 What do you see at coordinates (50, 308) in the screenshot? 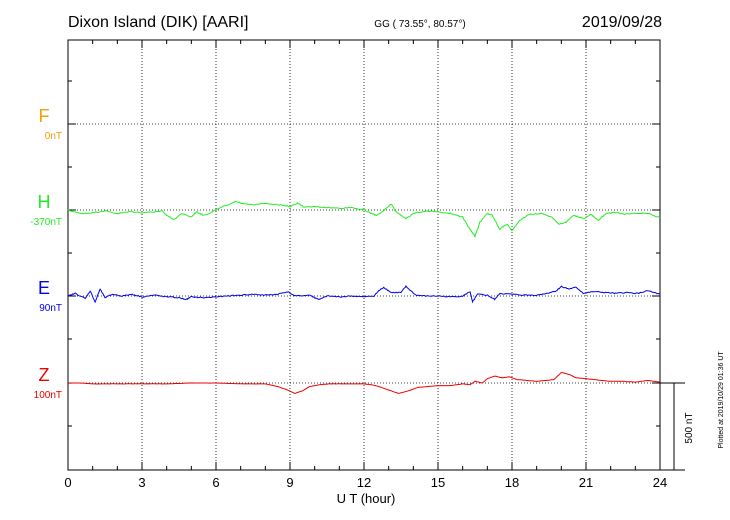
I see `series-baseline-E: 90nT` at bounding box center [50, 308].